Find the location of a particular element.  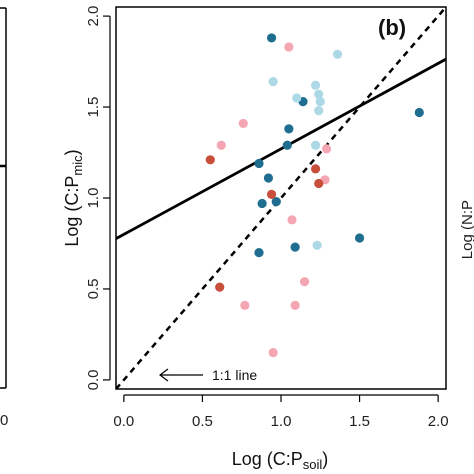

x-axis-title-main: Log (C:P is located at coordinates (267, 459).